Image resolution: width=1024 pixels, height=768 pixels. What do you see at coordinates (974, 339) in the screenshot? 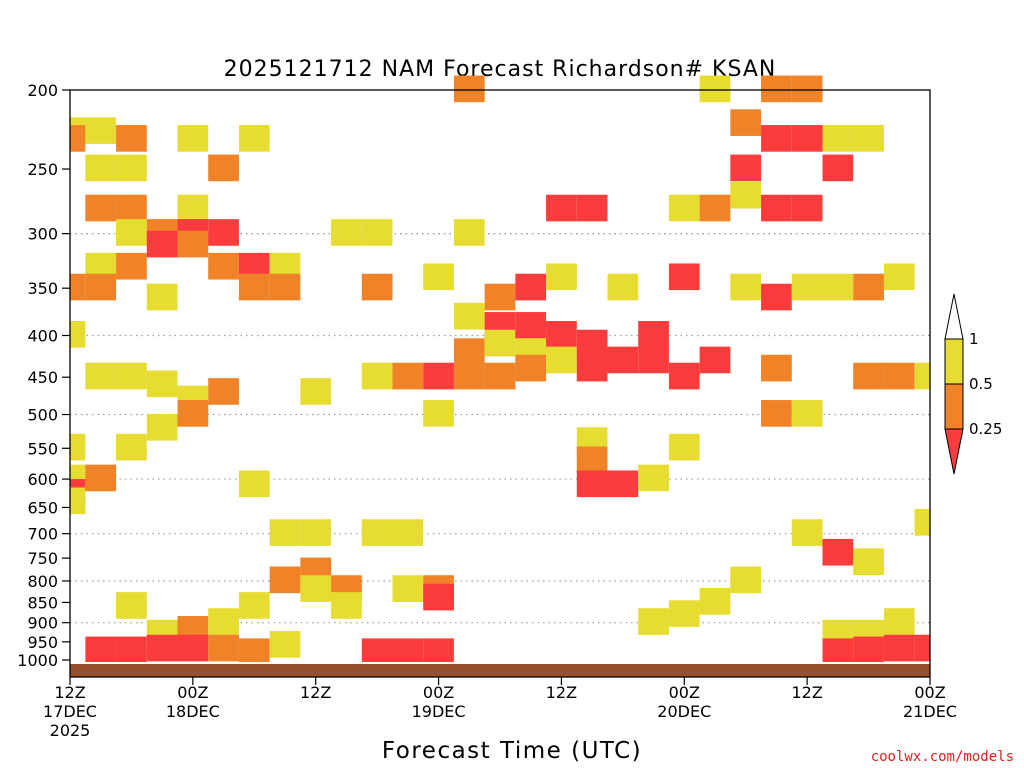
I see `legend-label: 1` at bounding box center [974, 339].